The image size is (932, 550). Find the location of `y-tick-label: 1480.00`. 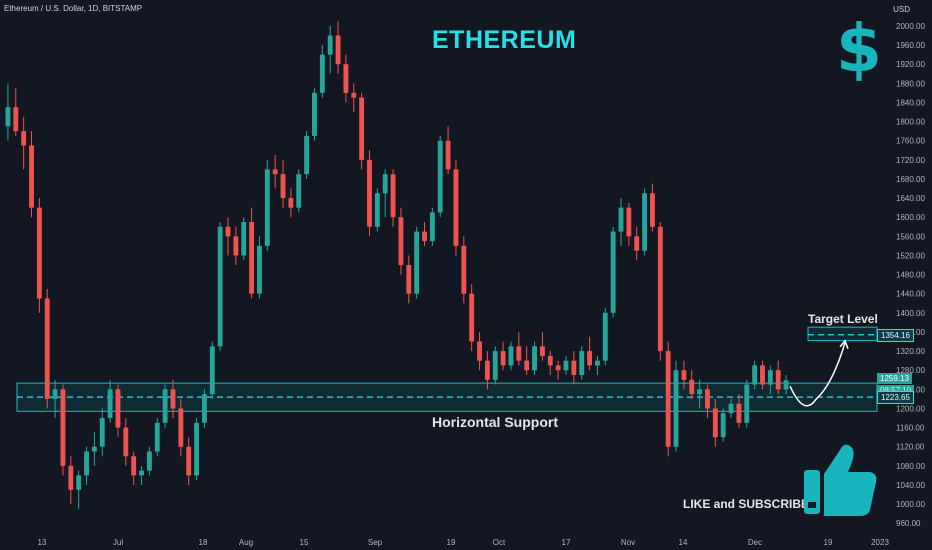

y-tick-label: 1480.00 is located at coordinates (910, 275).